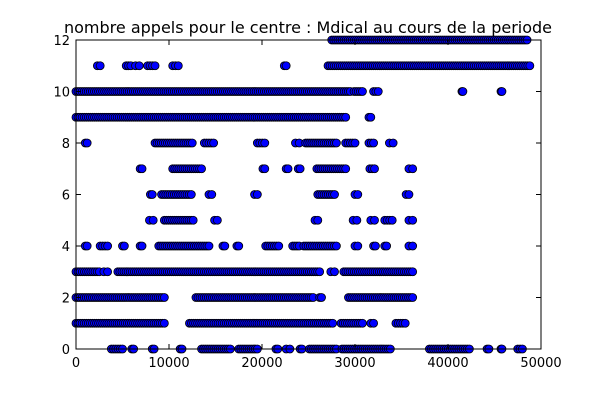 The height and width of the screenshot is (404, 600). What do you see at coordinates (354, 363) in the screenshot?
I see `x-tick-label: 30000` at bounding box center [354, 363].